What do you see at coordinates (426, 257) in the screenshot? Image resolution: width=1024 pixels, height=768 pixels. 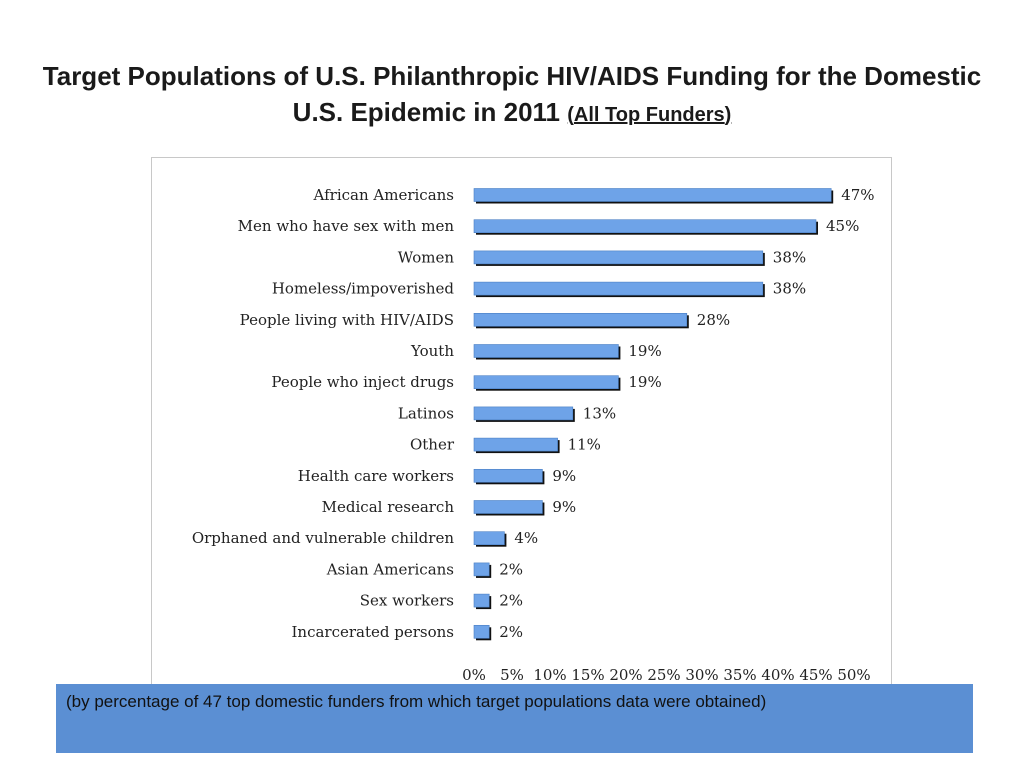 I see `category-label: Women` at bounding box center [426, 257].